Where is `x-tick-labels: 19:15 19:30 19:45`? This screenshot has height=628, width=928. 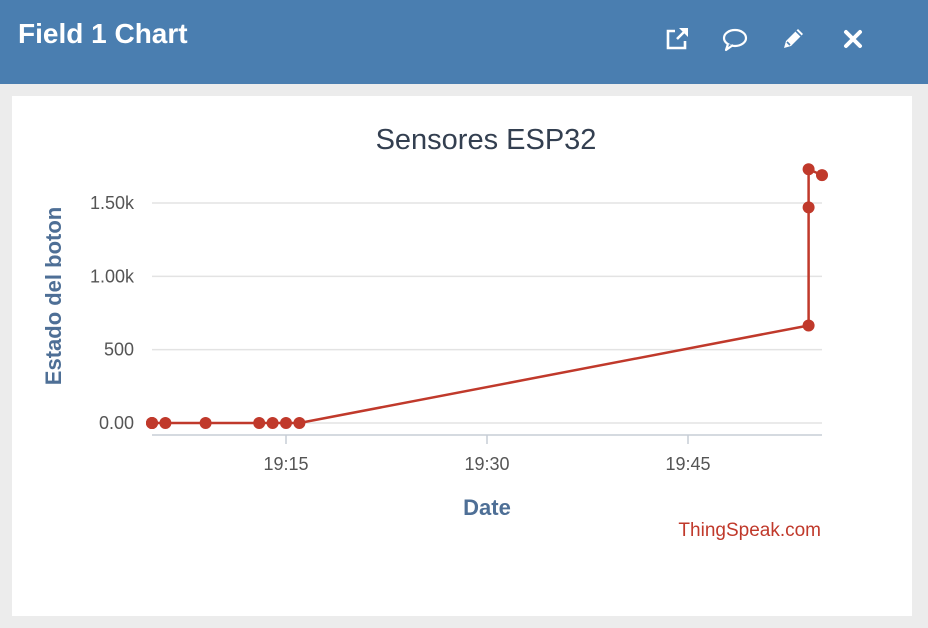
x-tick-labels: 19:15 19:30 19:45 is located at coordinates (487, 454).